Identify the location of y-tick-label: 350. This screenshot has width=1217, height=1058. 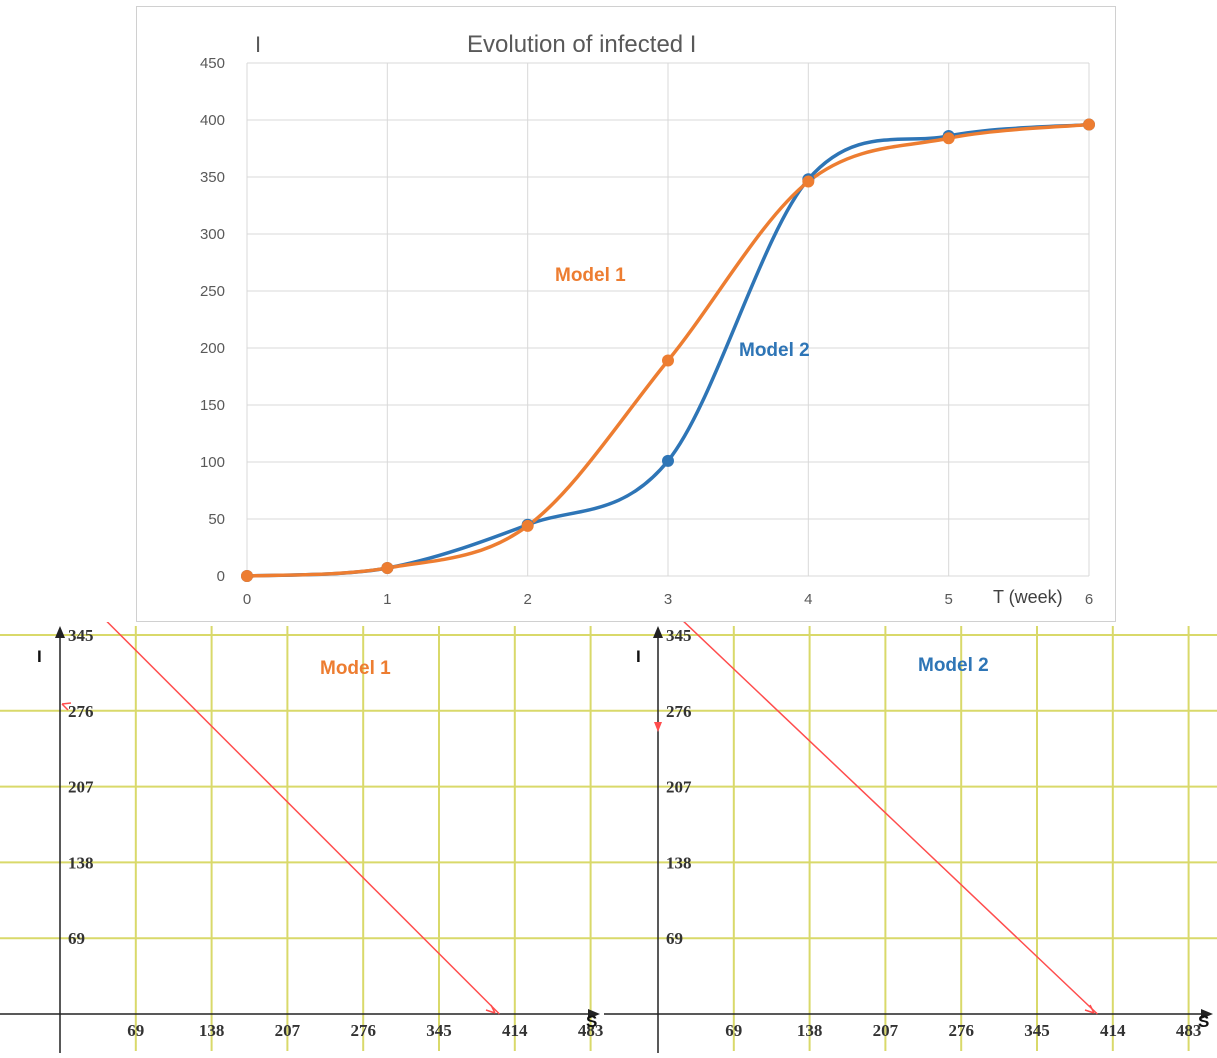
(212, 177).